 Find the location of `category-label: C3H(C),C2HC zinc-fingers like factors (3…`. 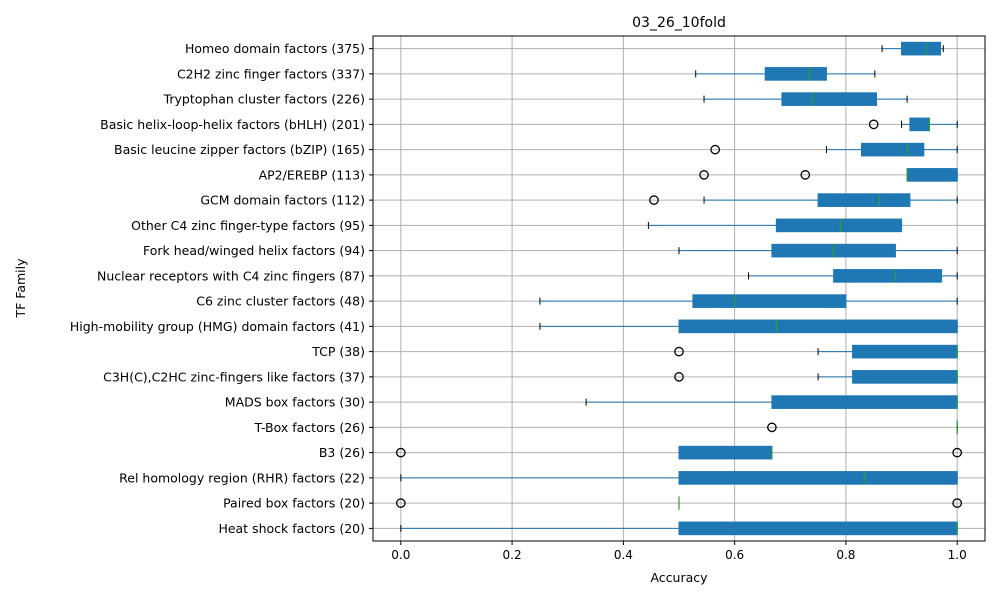

category-label: C3H(C),C2HC zinc-fingers like factors (3… is located at coordinates (234, 376).